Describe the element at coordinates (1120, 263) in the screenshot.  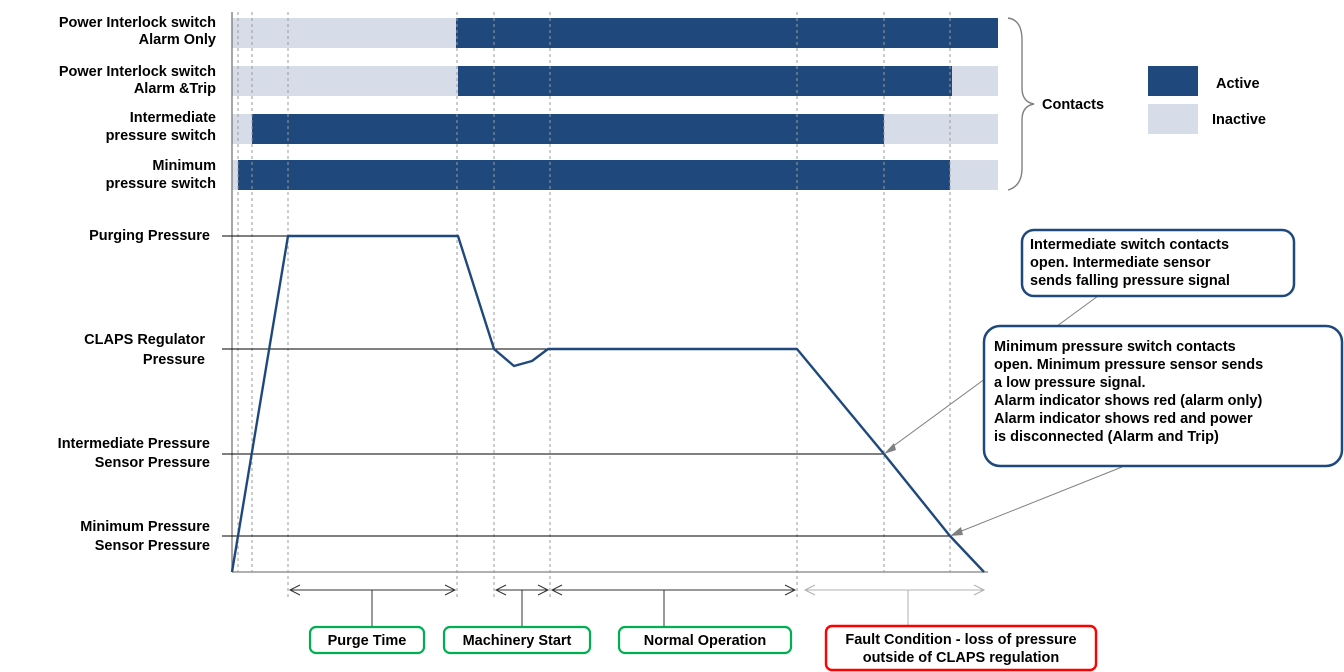
I see `intermediate-callout-line2: open. Intermediate sensor` at that location.